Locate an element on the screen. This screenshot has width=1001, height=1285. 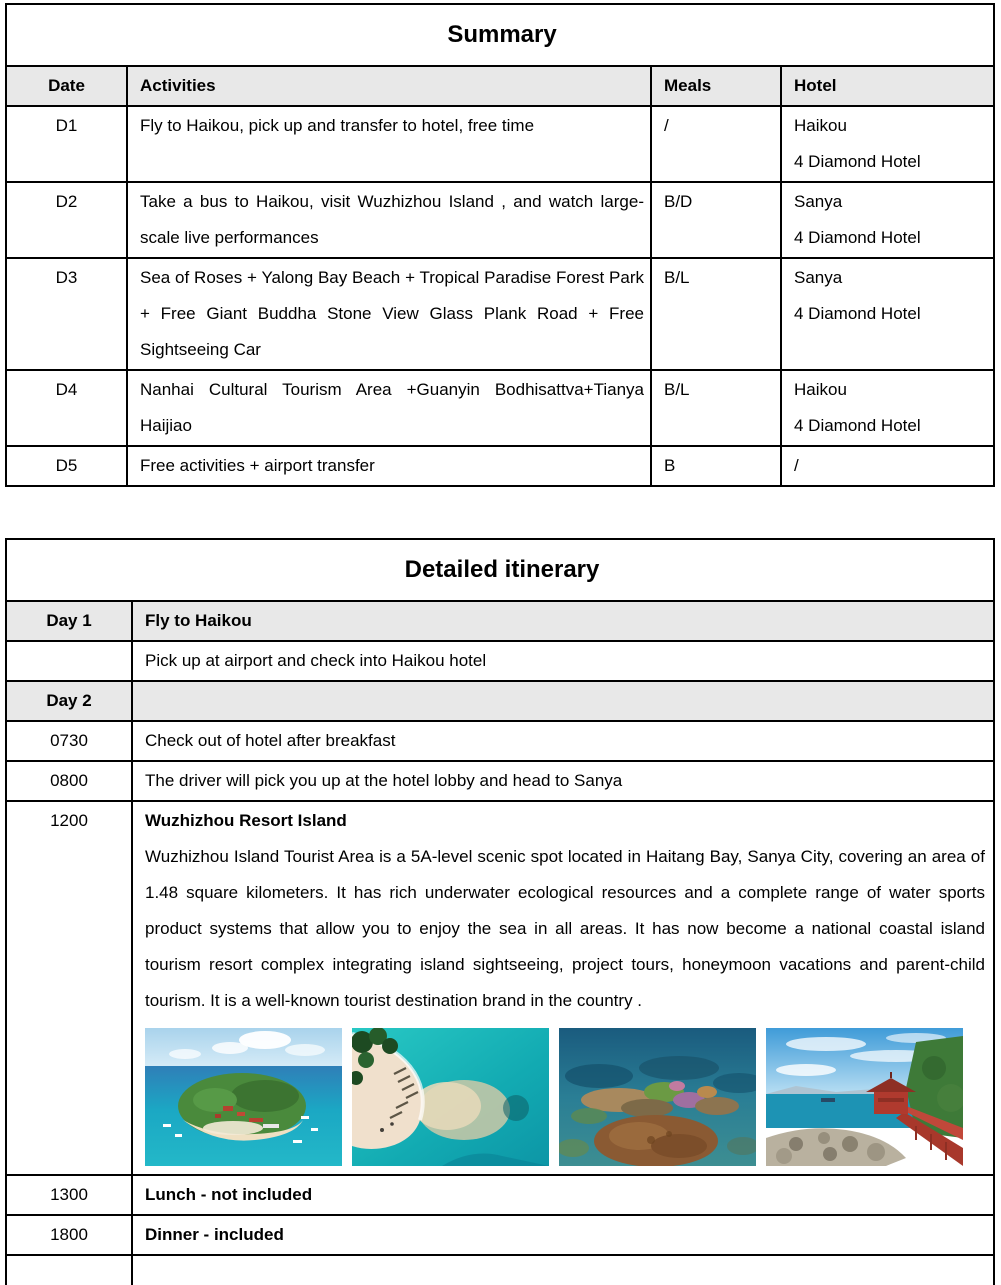
meals-cell: B/D is located at coordinates (716, 220).